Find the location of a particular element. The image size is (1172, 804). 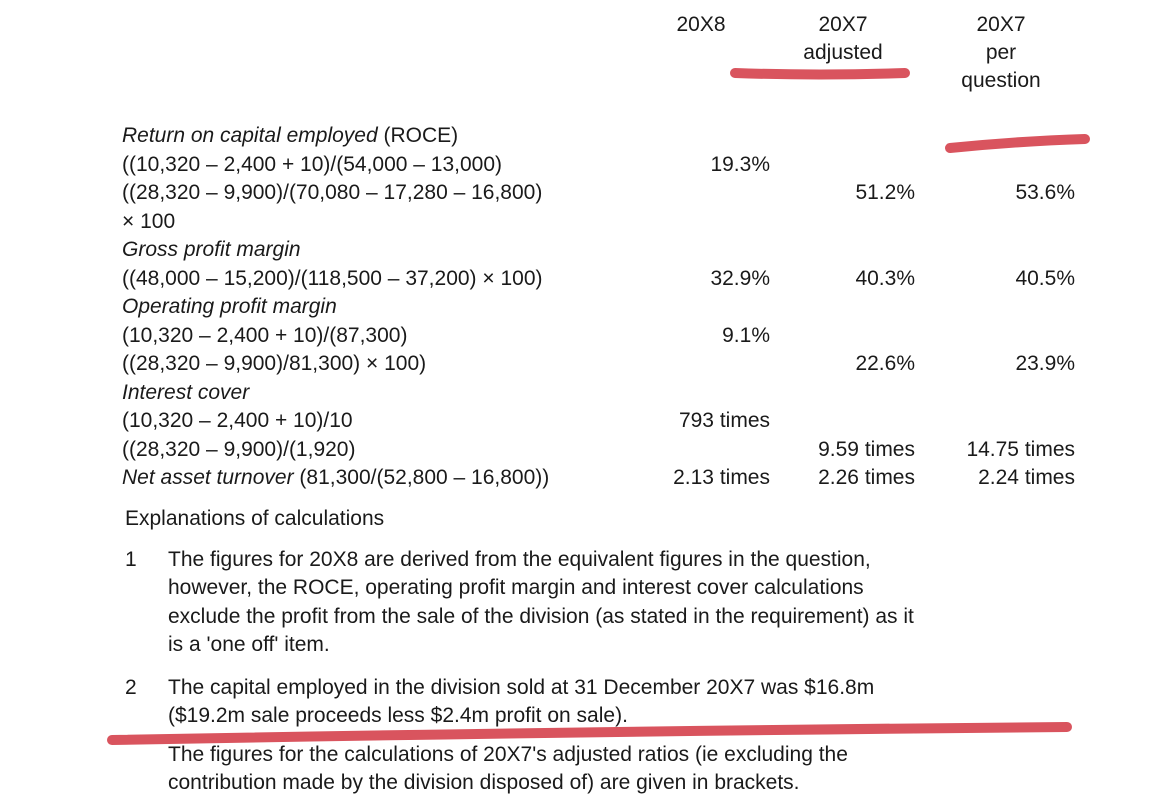

cell-value: 2.26 times is located at coordinates (866, 477).